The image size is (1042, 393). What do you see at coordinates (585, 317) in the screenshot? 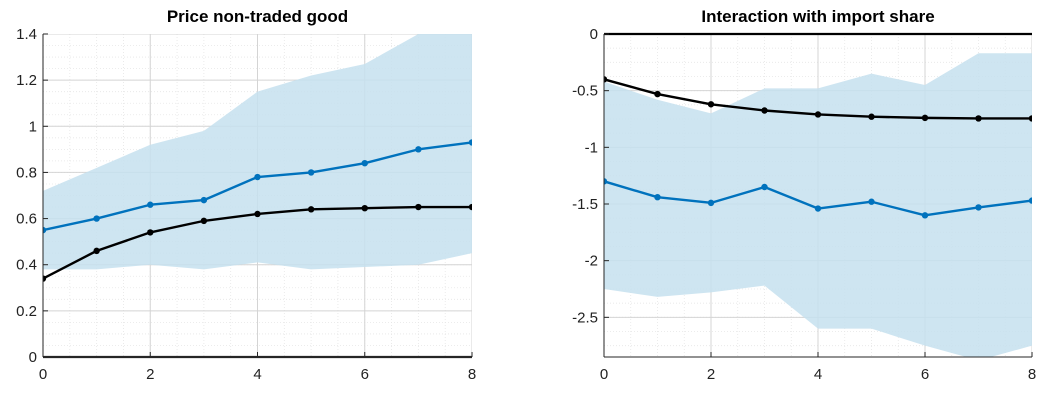
I see `y-tick-label: -2.5` at bounding box center [585, 317].